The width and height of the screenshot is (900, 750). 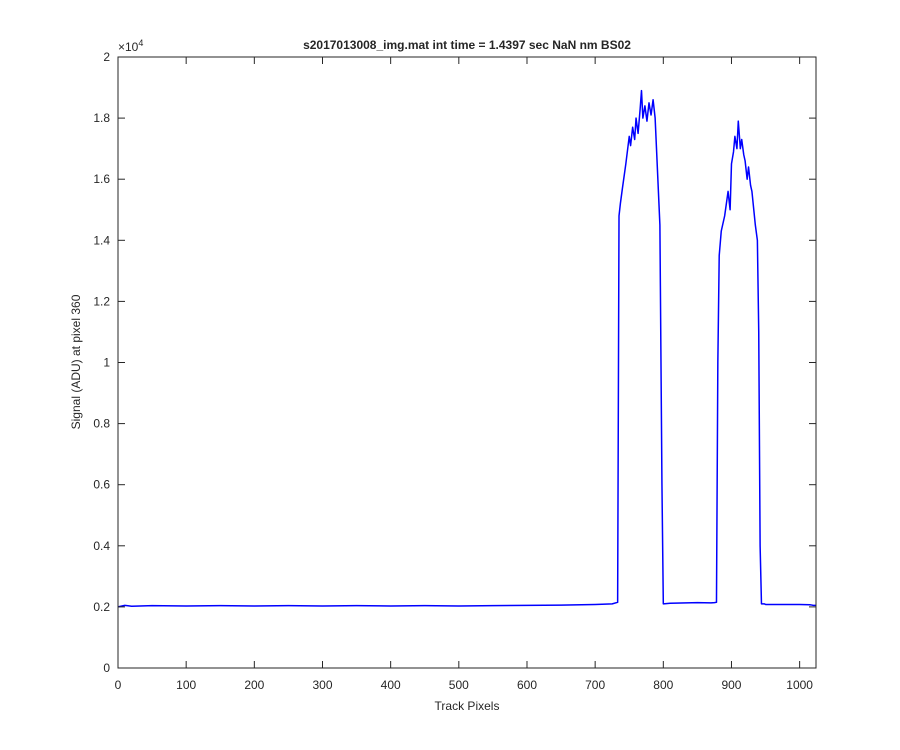 I want to click on x-tick-label: 200, so click(x=254, y=685).